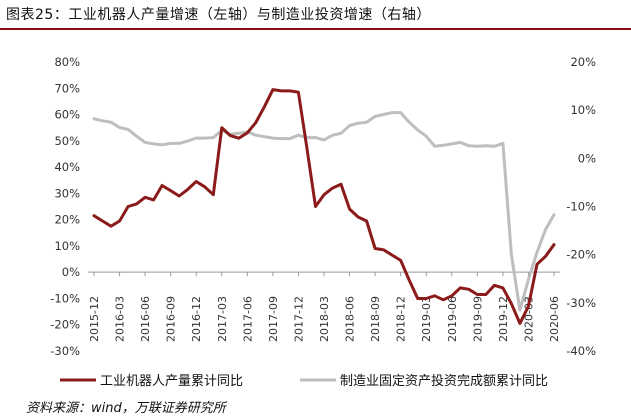 The image size is (631, 416). I want to click on left-axis-ticks: 80% 70% 60% 50% 40% 30% 20% 10% 0% -10% -20% -30%, so click(65, 206).